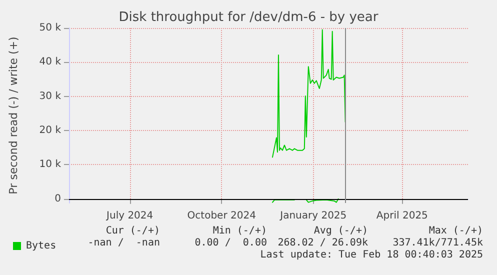 The height and width of the screenshot is (275, 497). Describe the element at coordinates (133, 231) in the screenshot. I see `text: Cur (-/+)` at that location.